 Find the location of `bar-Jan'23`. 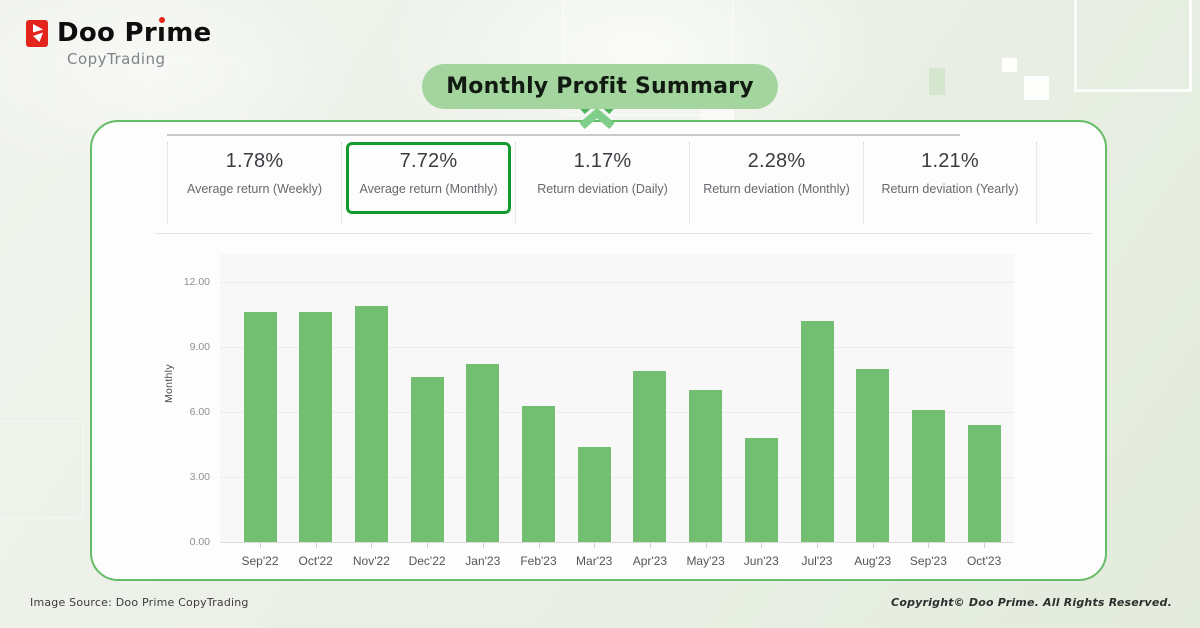

bar-Jan'23 is located at coordinates (483, 453).